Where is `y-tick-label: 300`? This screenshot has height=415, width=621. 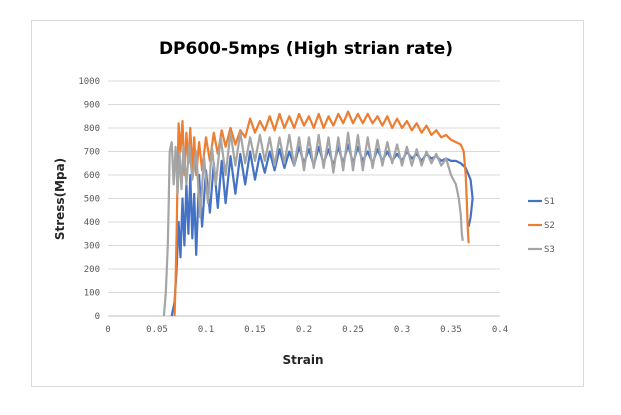
y-tick-label: 300 is located at coordinates (92, 247).